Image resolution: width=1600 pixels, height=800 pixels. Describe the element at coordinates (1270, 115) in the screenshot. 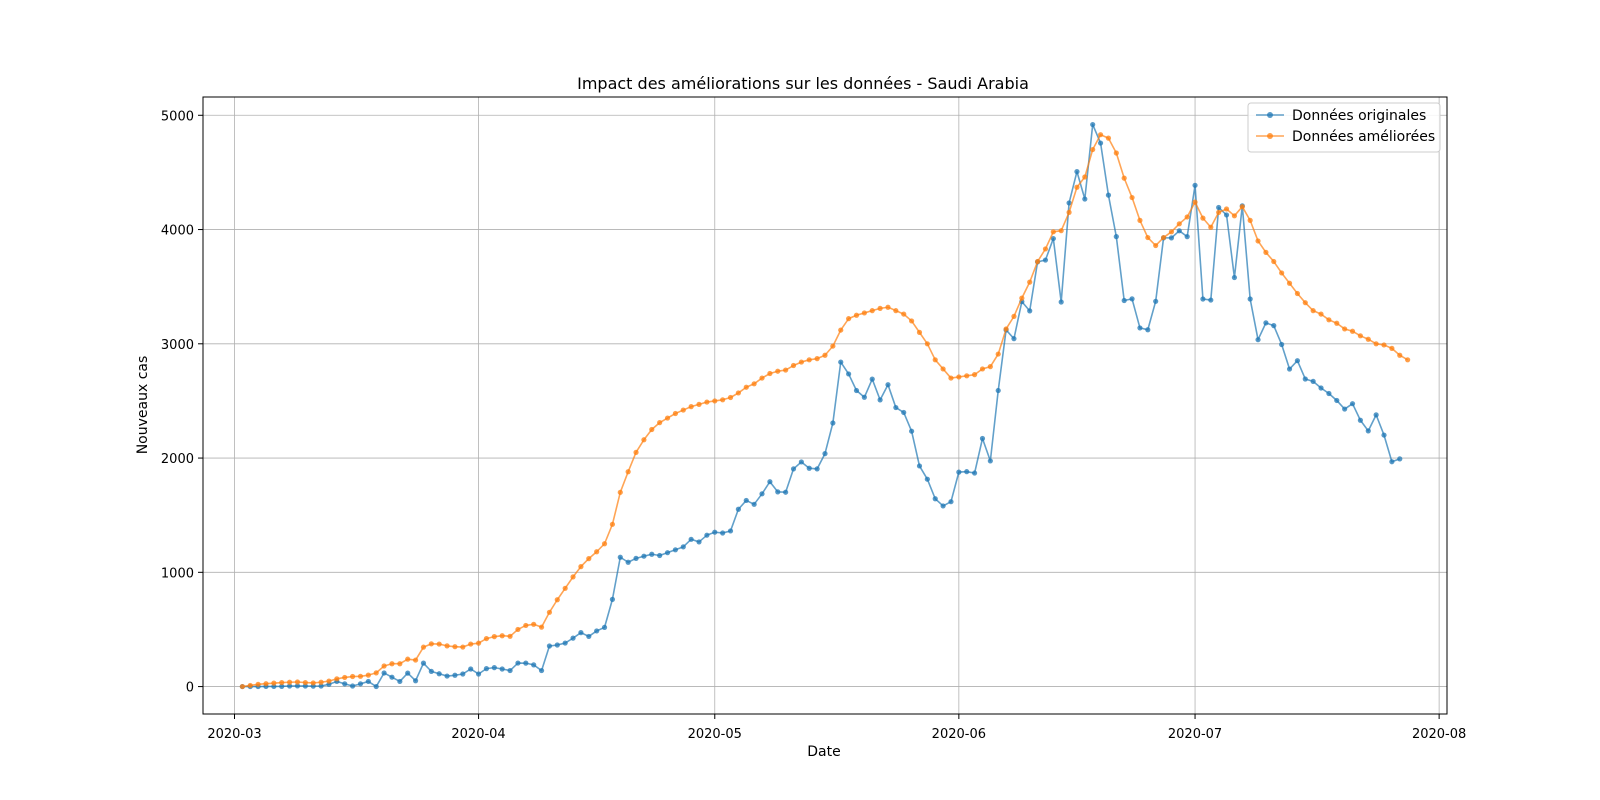

I see `legend-marker-original` at that location.